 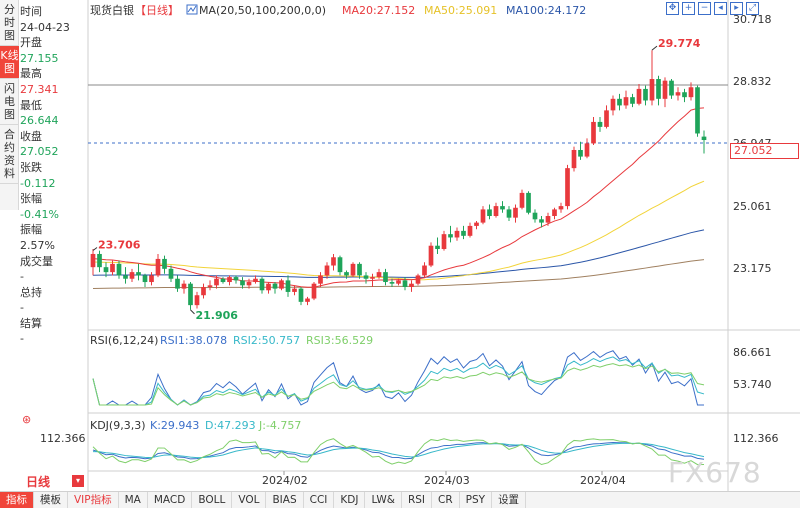 What do you see at coordinates (672, 8) in the screenshot?
I see `crosshair-icon: ✥` at bounding box center [672, 8].